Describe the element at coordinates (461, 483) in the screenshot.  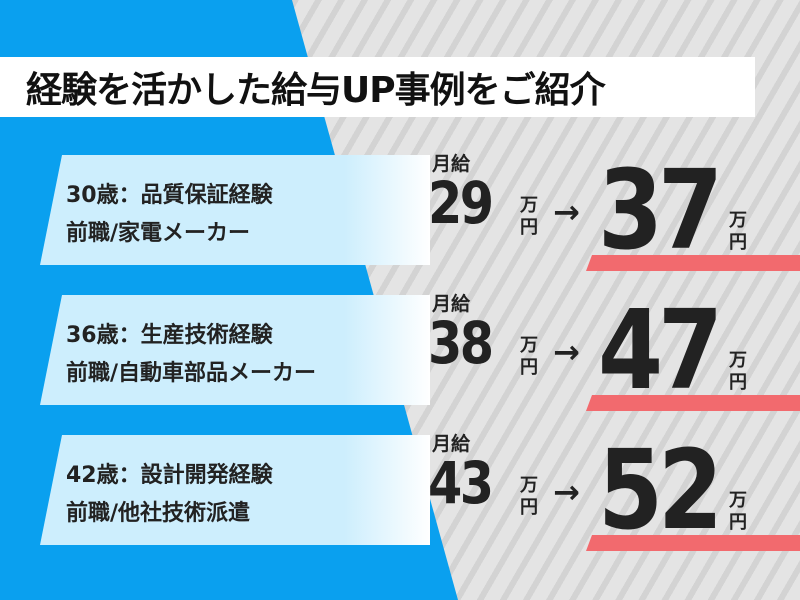
I see `salary-before: 43` at that location.